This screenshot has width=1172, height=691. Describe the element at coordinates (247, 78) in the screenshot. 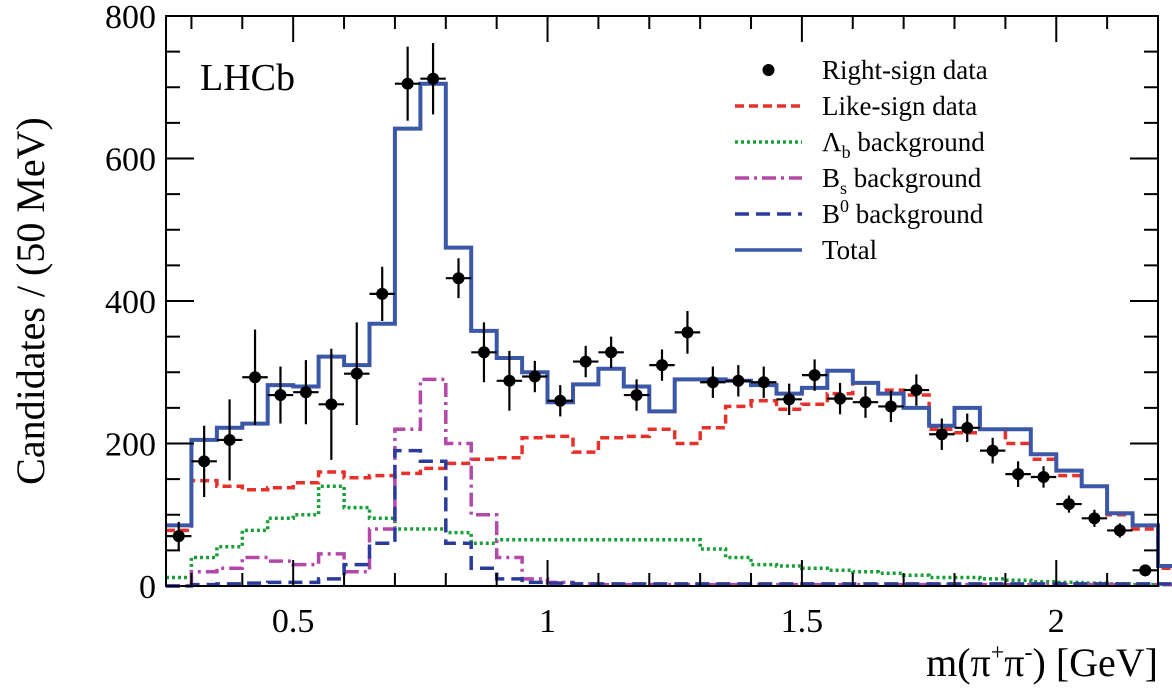

I see `experiment-label: LHCb` at that location.